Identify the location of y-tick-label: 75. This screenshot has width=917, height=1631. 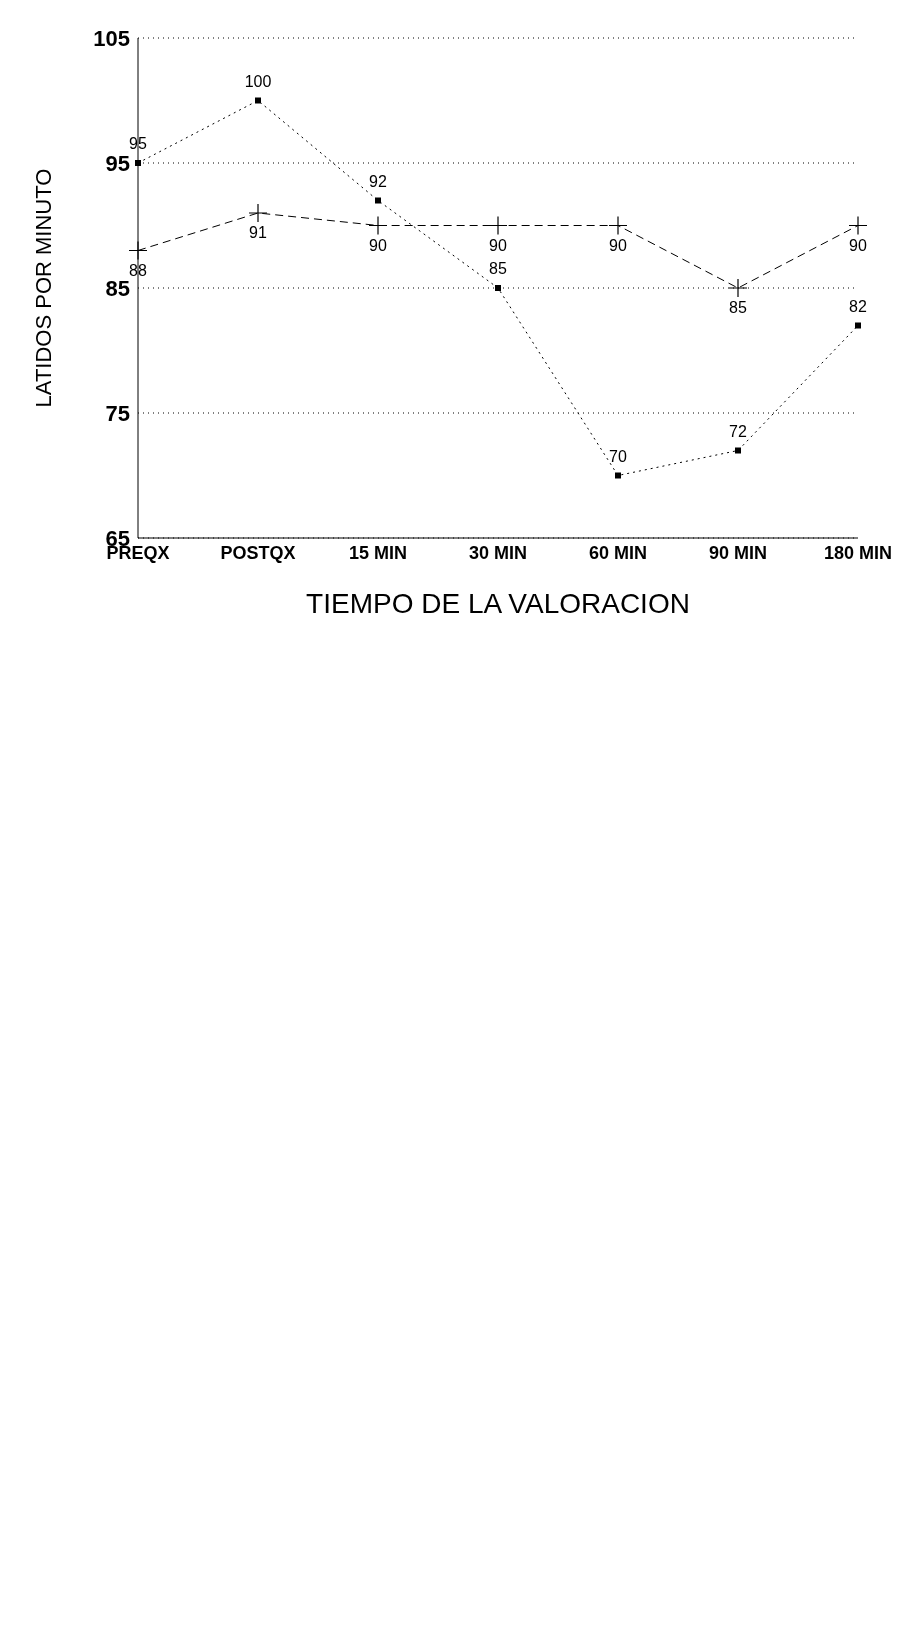
(117, 413).